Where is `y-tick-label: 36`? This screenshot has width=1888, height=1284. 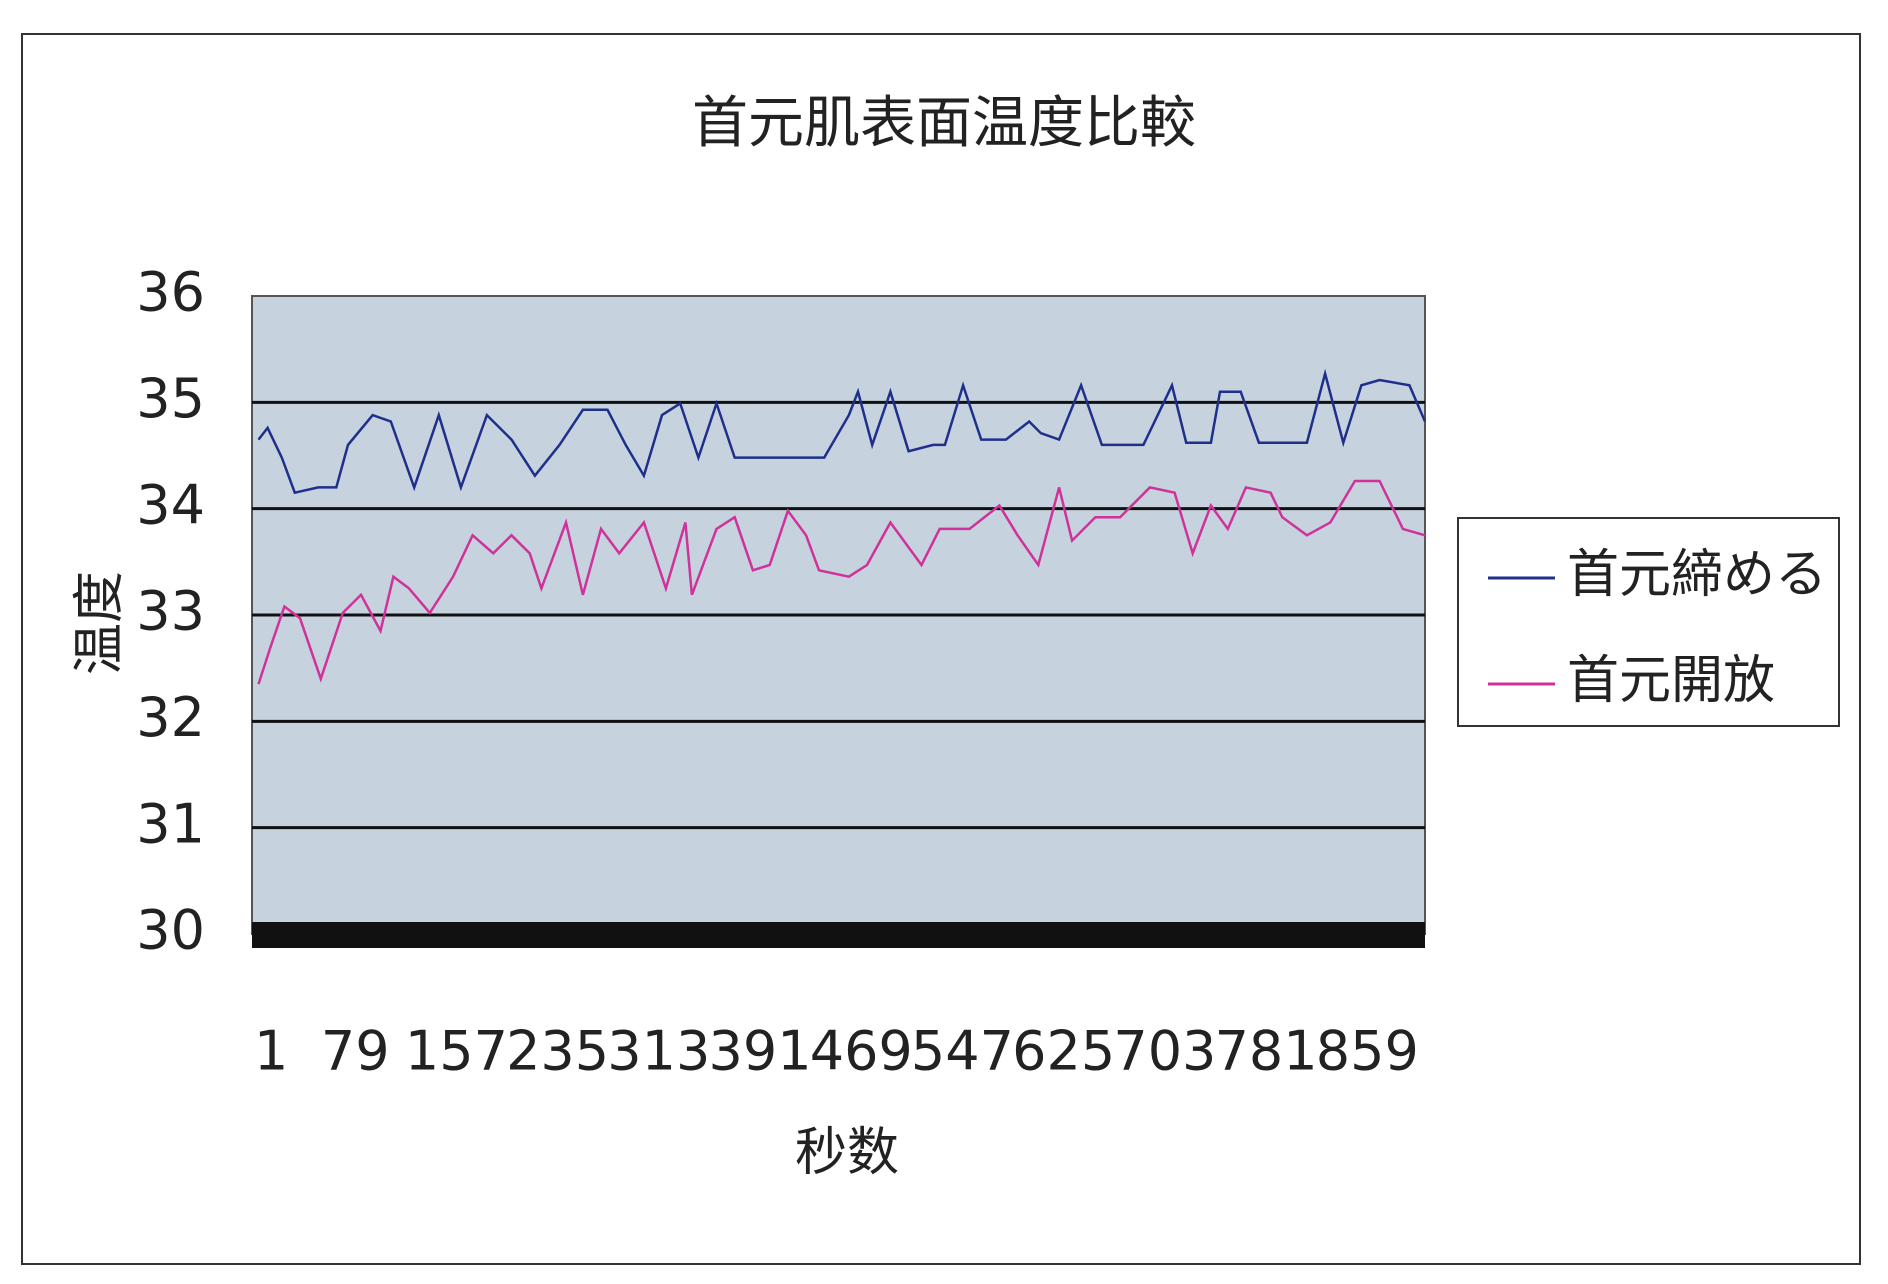 y-tick-label: 36 is located at coordinates (170, 292).